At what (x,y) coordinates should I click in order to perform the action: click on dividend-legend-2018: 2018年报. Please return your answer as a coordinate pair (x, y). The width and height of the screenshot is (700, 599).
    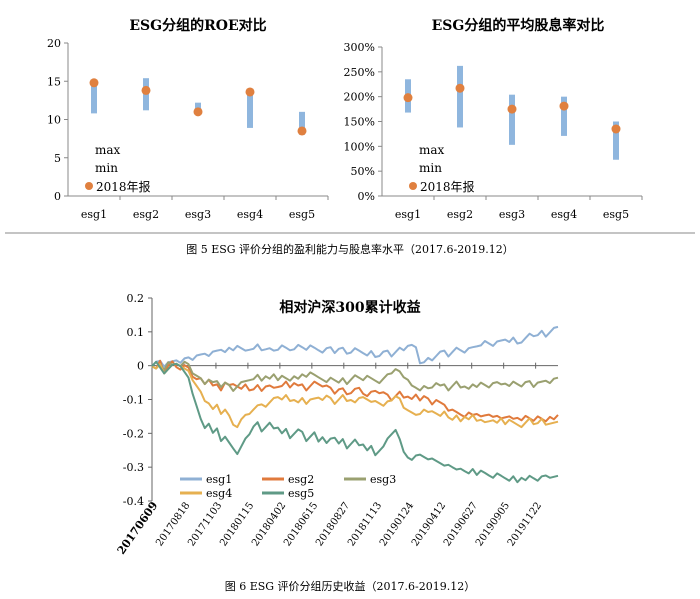
    Looking at the image, I should click on (447, 186).